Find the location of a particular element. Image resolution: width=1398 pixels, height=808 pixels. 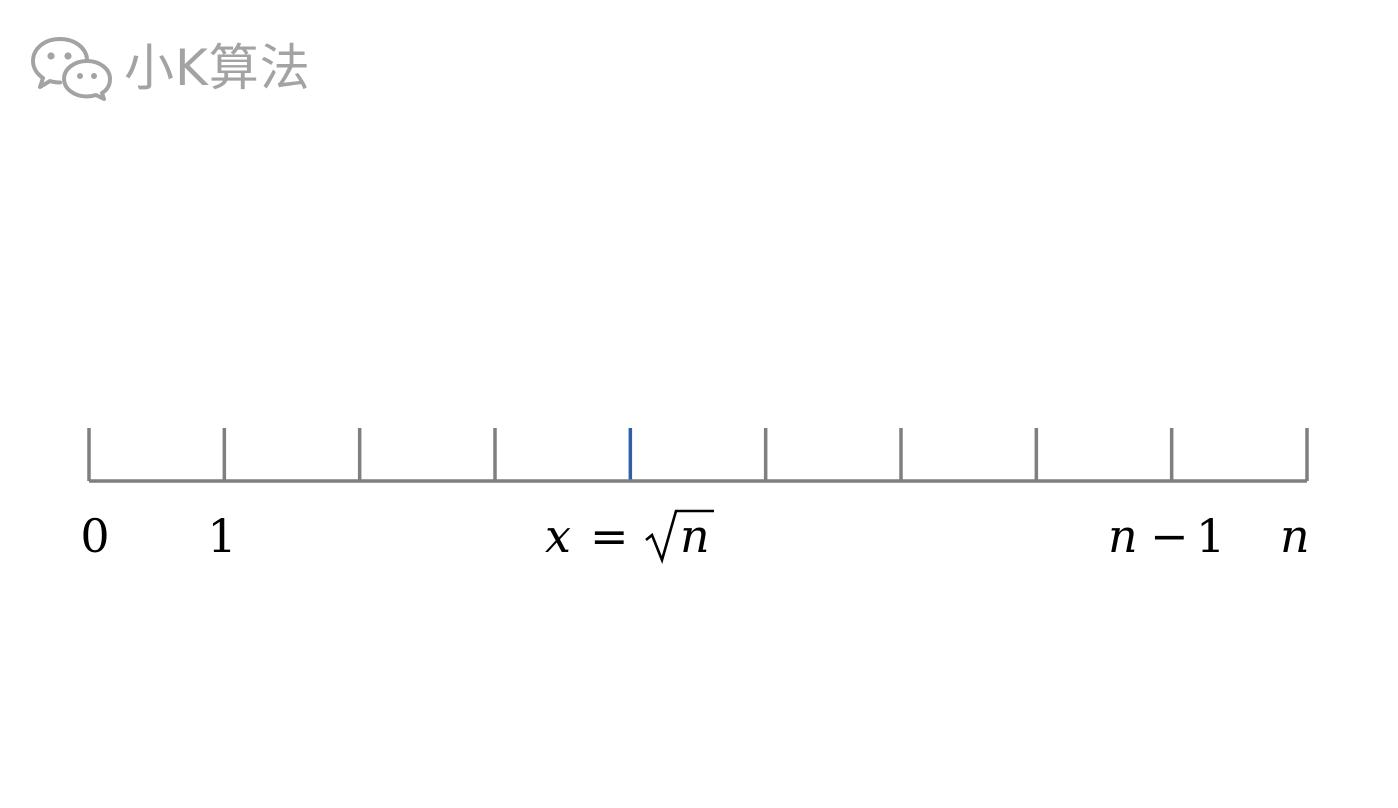

radical-sign is located at coordinates (679, 537).